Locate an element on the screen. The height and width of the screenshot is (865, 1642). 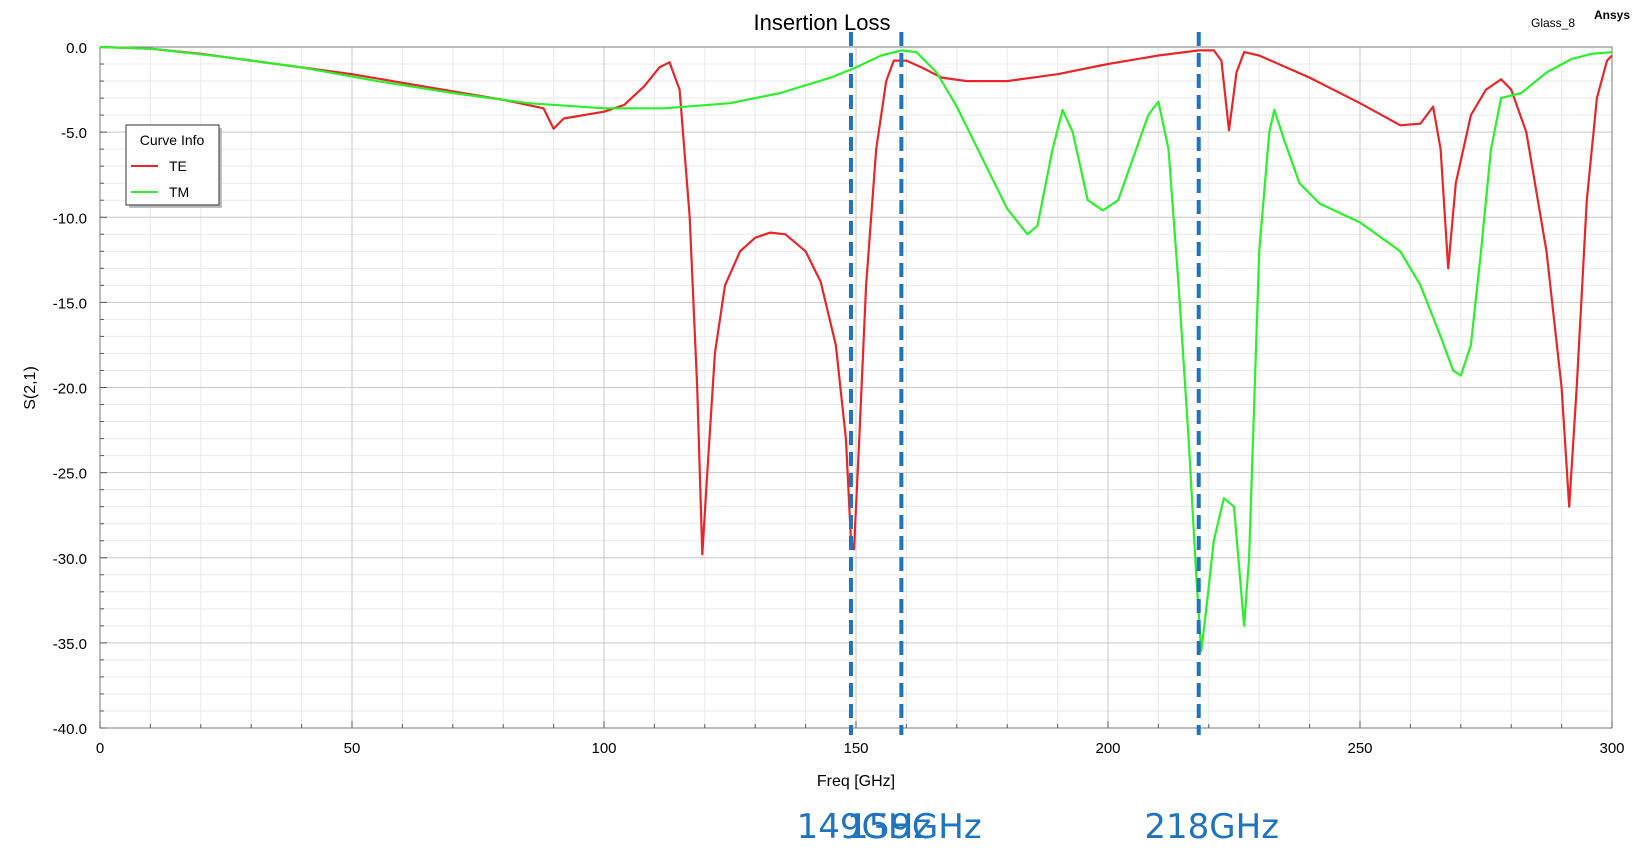
y-tick-label: -20.0 is located at coordinates (70, 389).